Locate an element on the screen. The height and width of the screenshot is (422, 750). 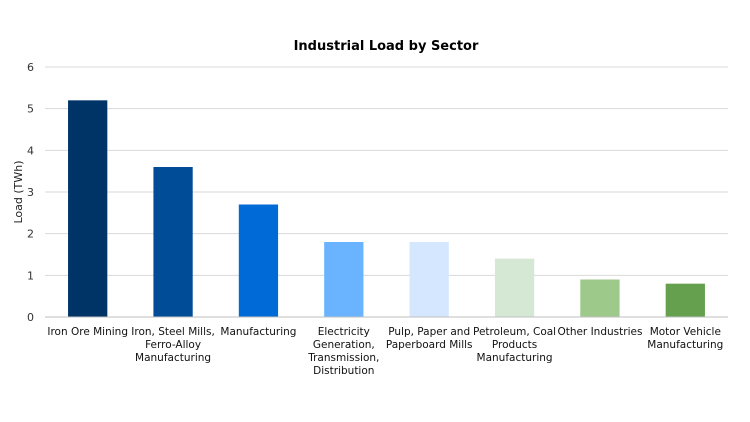
y-tick-label: 1 is located at coordinates (30, 275).